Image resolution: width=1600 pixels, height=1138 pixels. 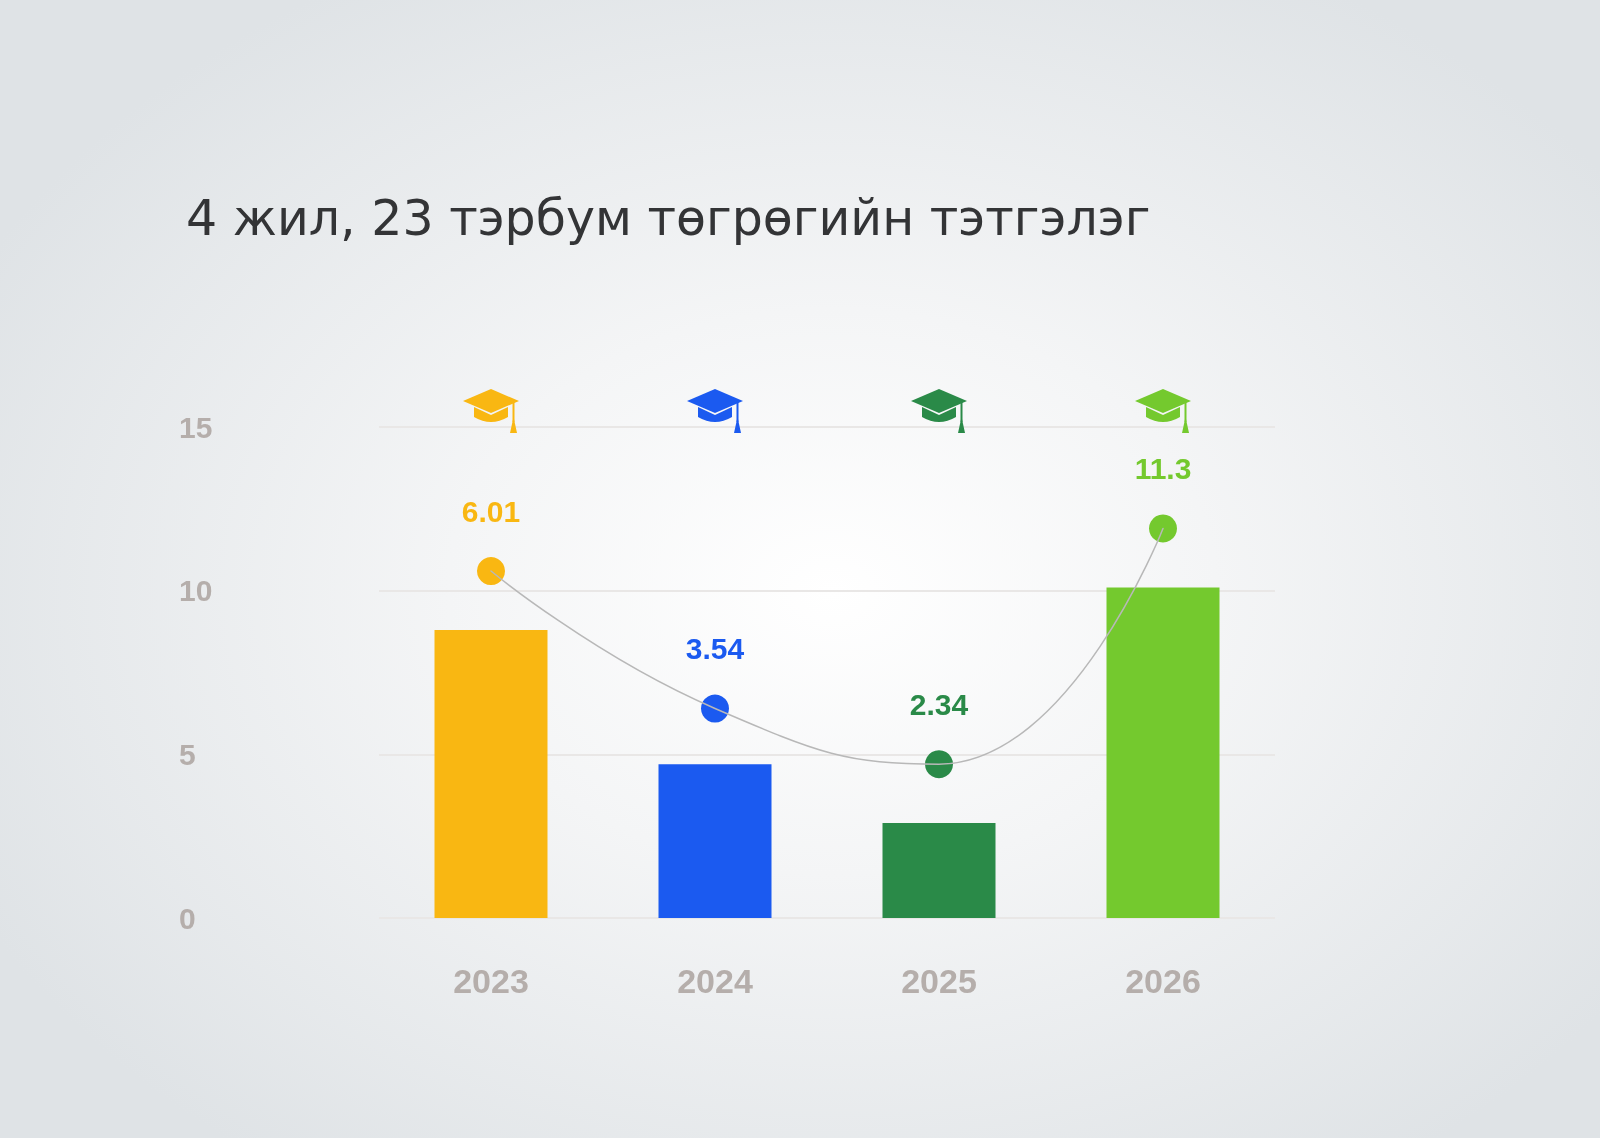 What do you see at coordinates (196, 591) in the screenshot?
I see `y-tick-label: 10` at bounding box center [196, 591].